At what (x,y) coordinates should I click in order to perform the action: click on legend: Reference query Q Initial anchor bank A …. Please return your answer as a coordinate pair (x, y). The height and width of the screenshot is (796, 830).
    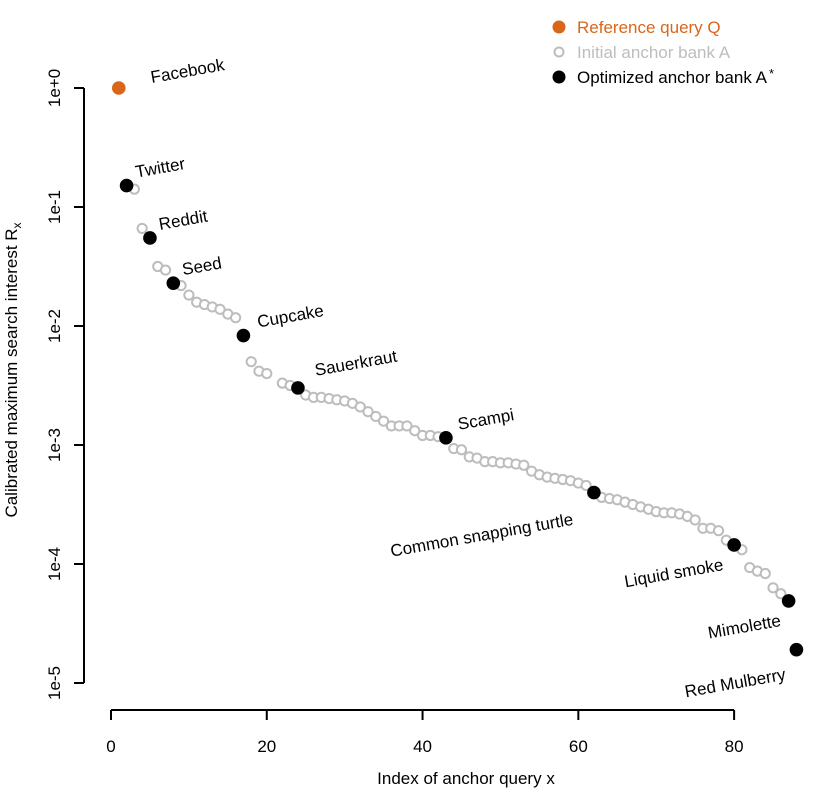
    Looking at the image, I should click on (663, 52).